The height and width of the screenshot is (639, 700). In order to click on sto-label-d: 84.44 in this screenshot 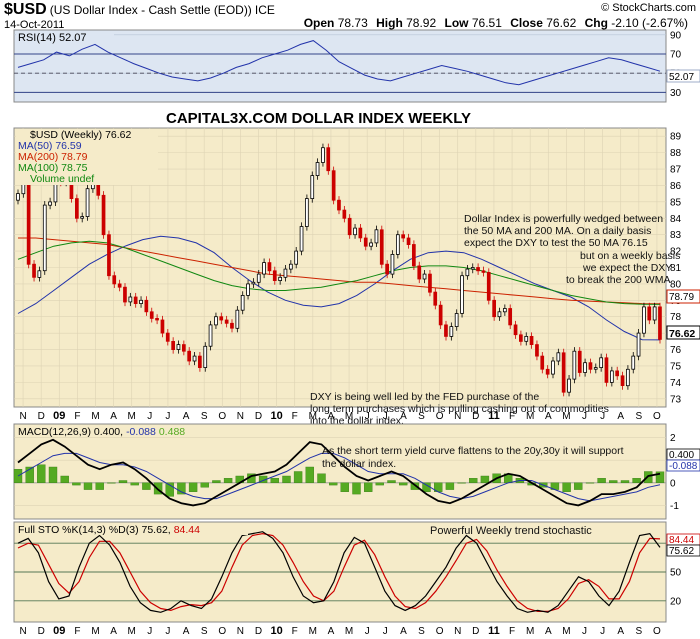, I will do `click(187, 530)`.